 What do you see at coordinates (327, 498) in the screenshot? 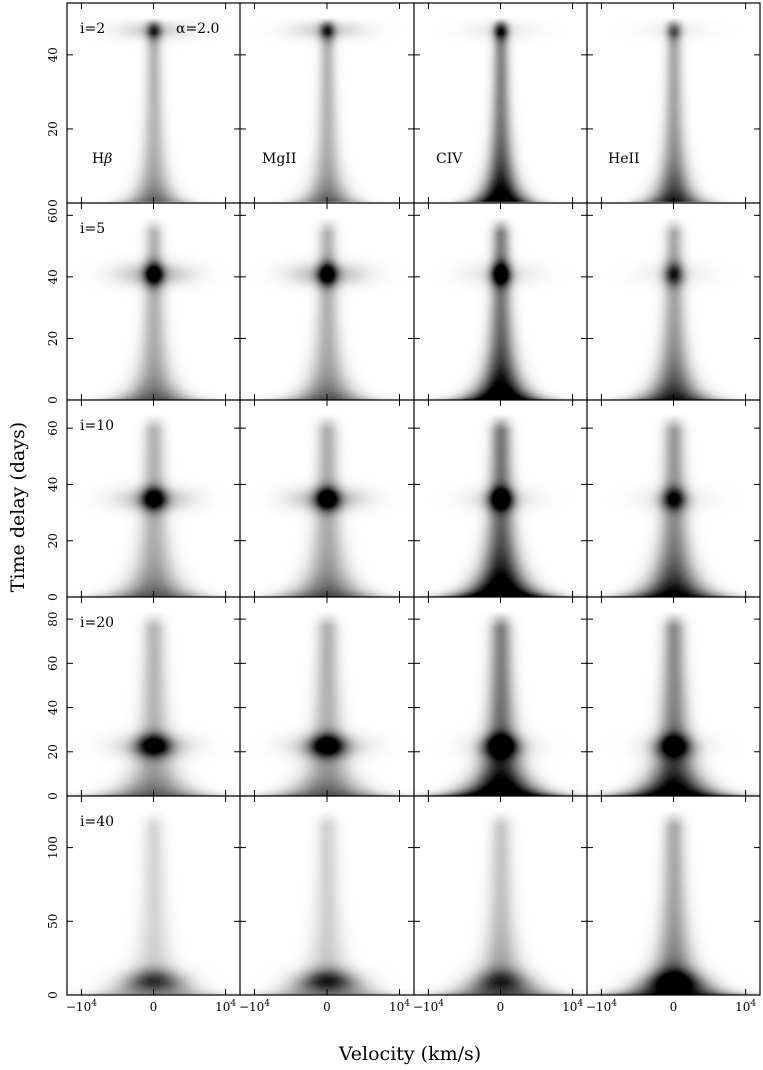
I see `density-panel-r2-c1` at bounding box center [327, 498].